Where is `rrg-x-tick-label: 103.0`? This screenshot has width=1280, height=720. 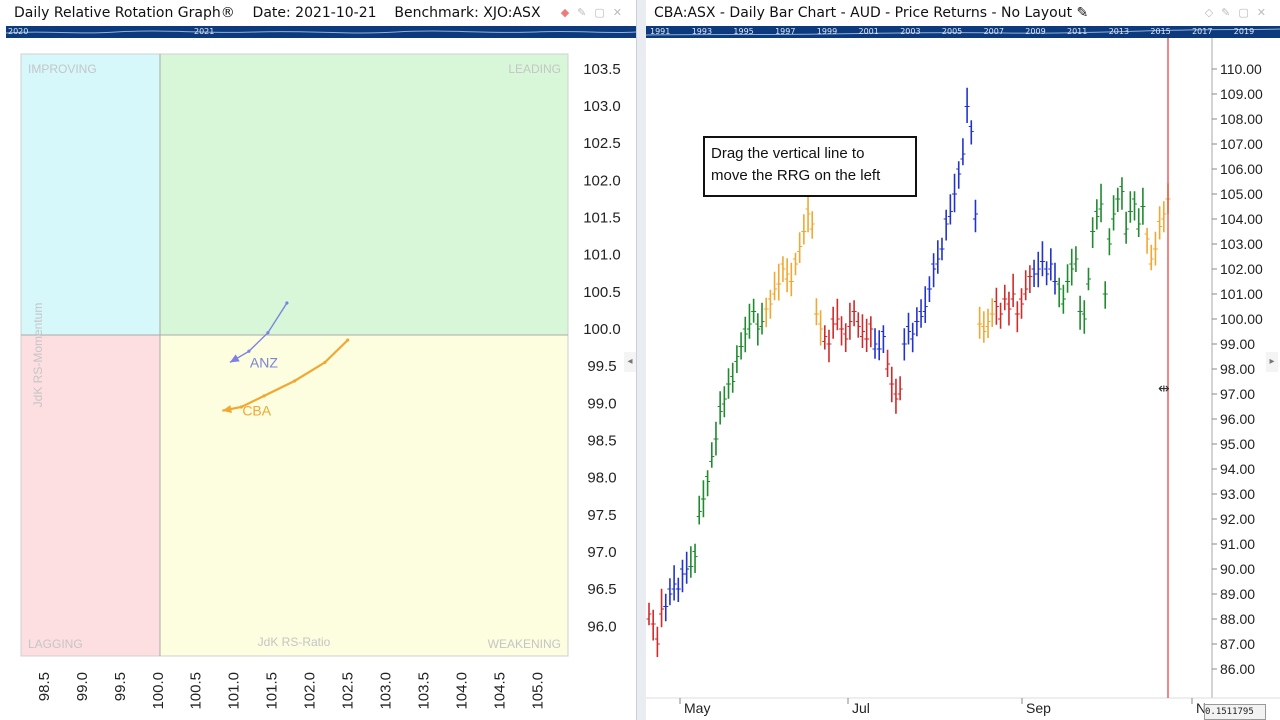 rrg-x-tick-label: 103.0 is located at coordinates (386, 691).